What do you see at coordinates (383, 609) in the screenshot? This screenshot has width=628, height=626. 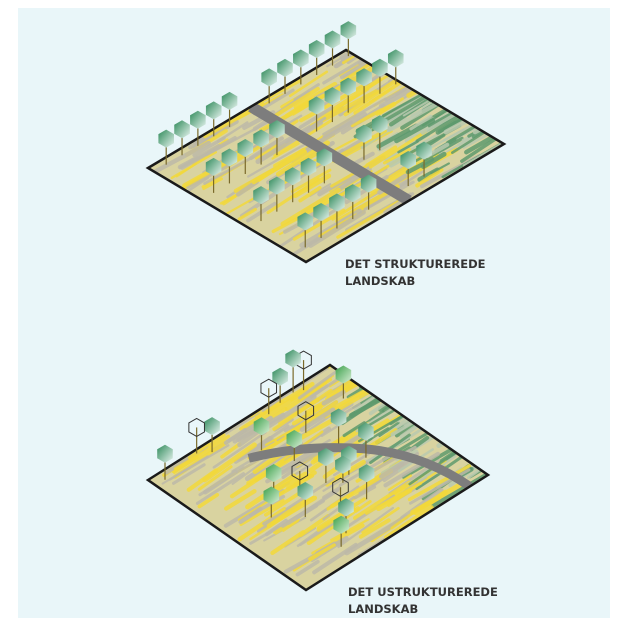 I see `label-line: LANDSKAB` at bounding box center [383, 609].